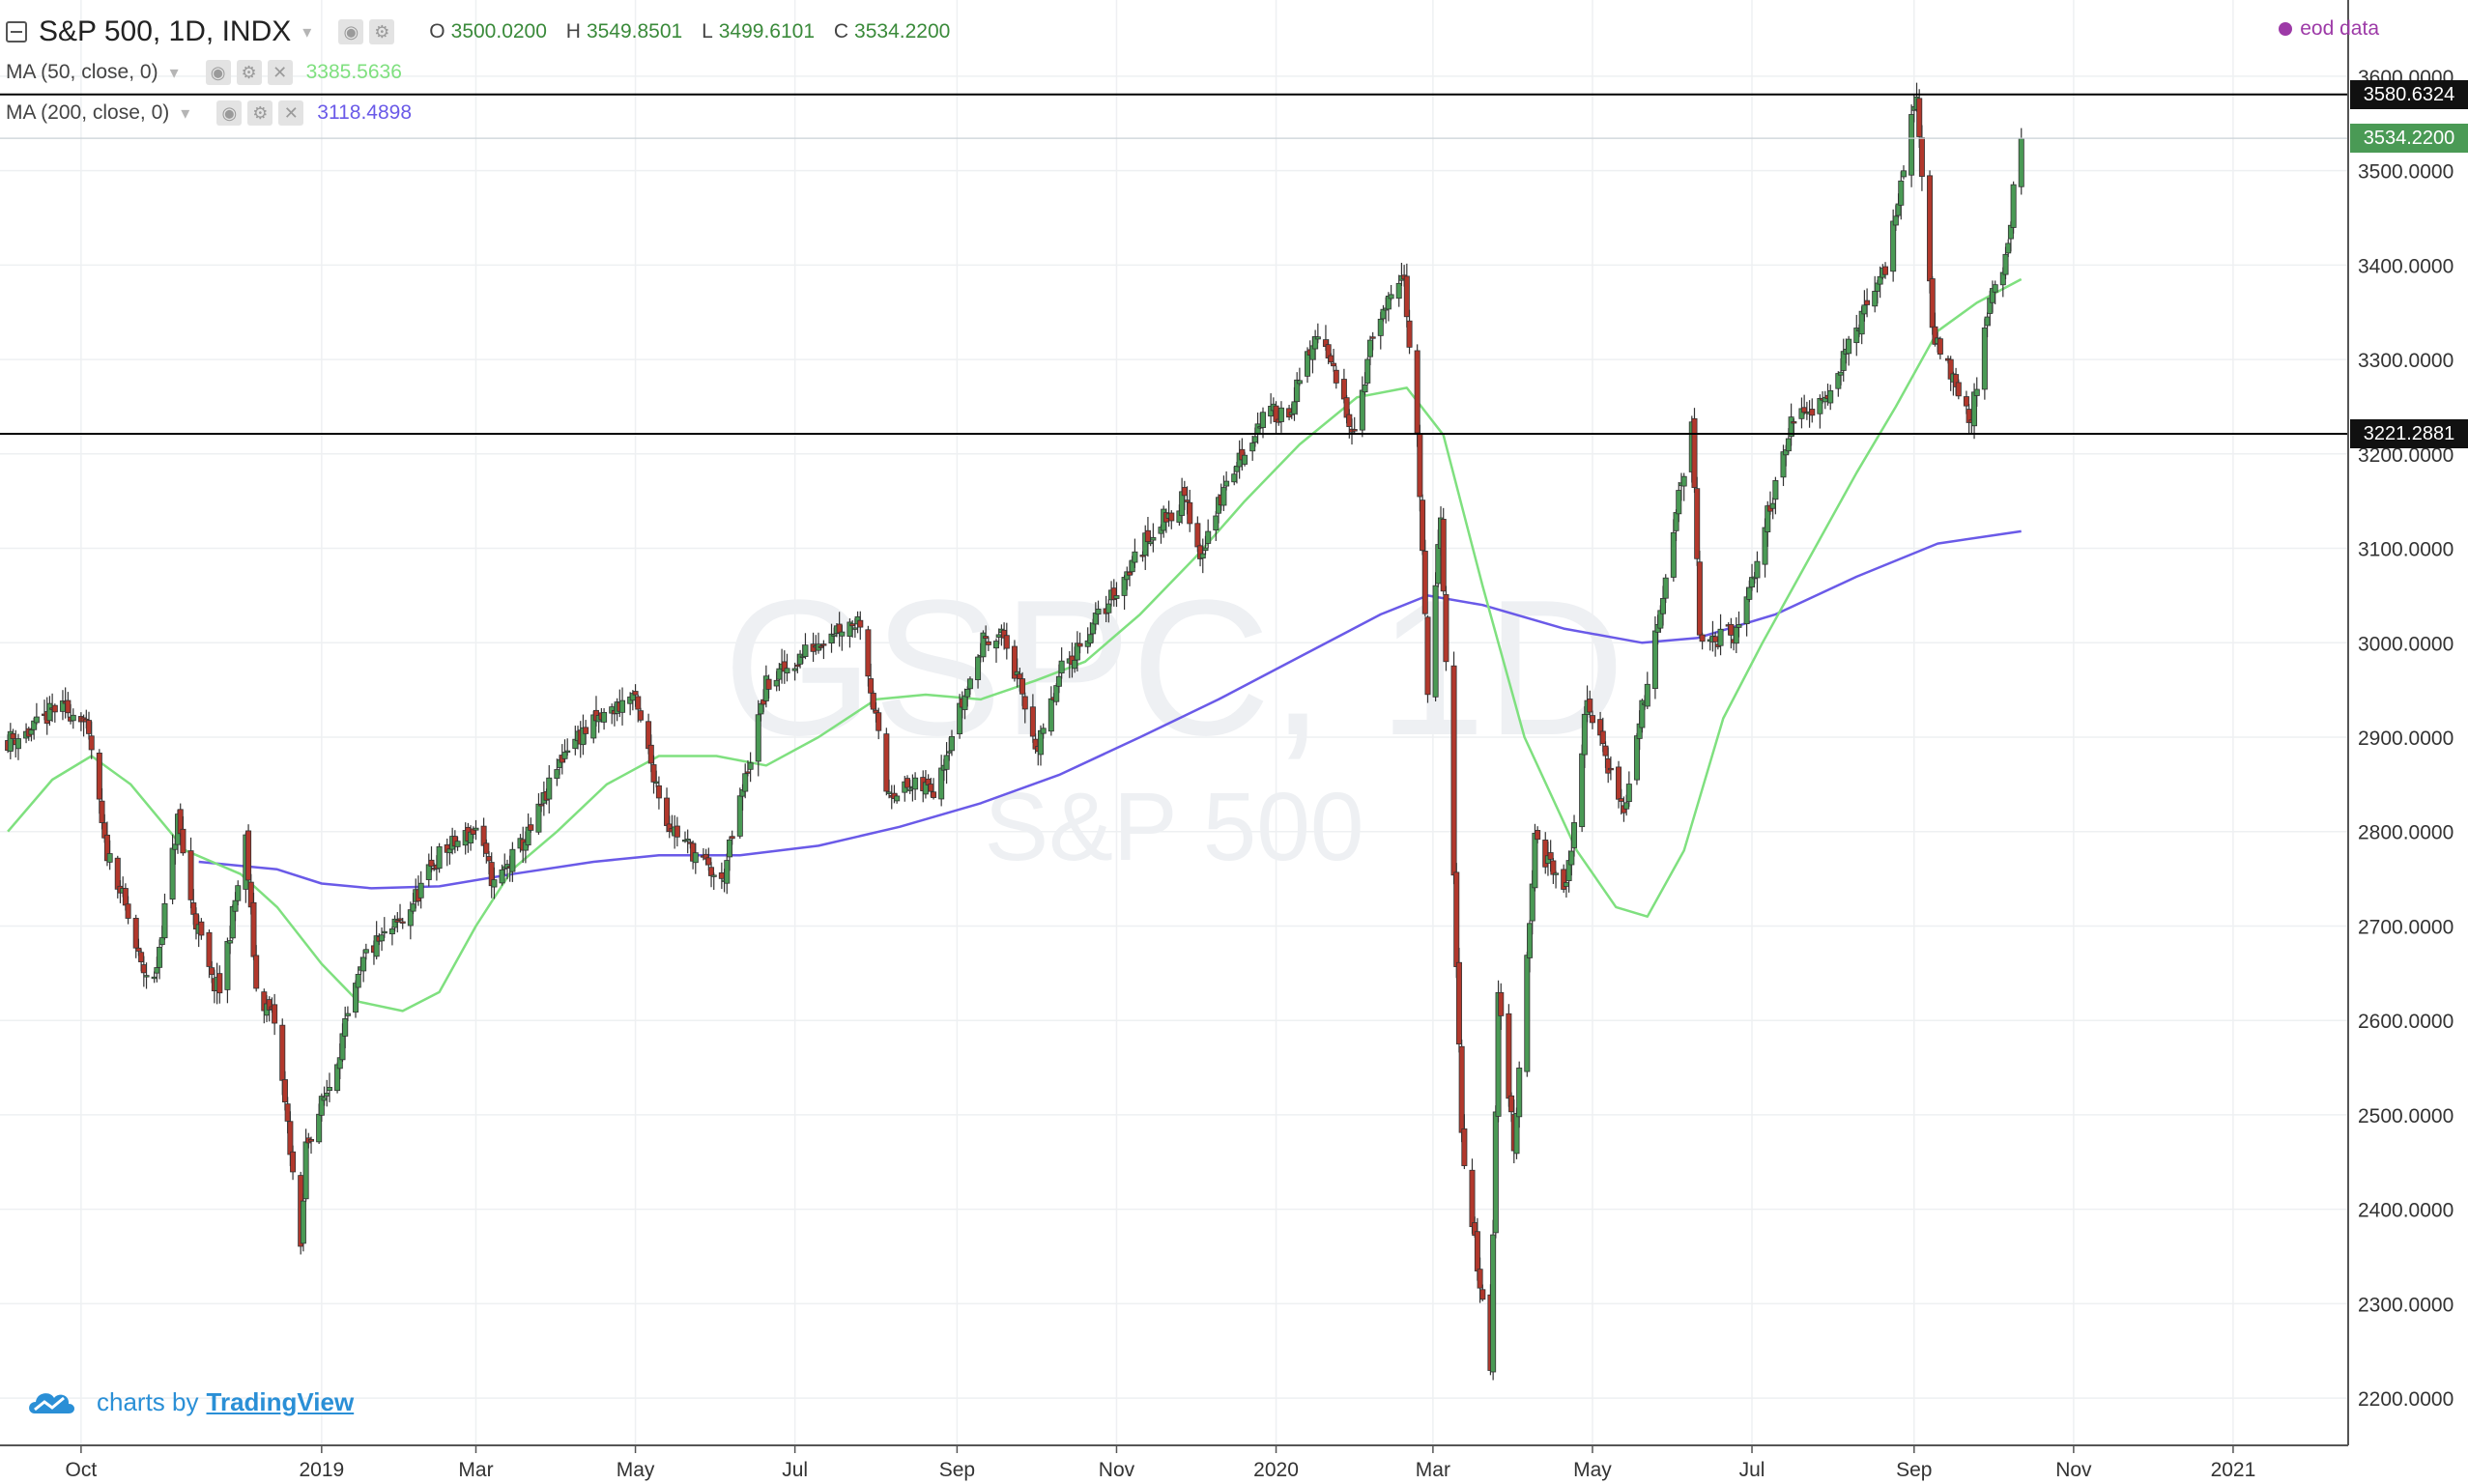 The width and height of the screenshot is (2468, 1484). I want to click on eye-icon: ◉, so click(218, 73).